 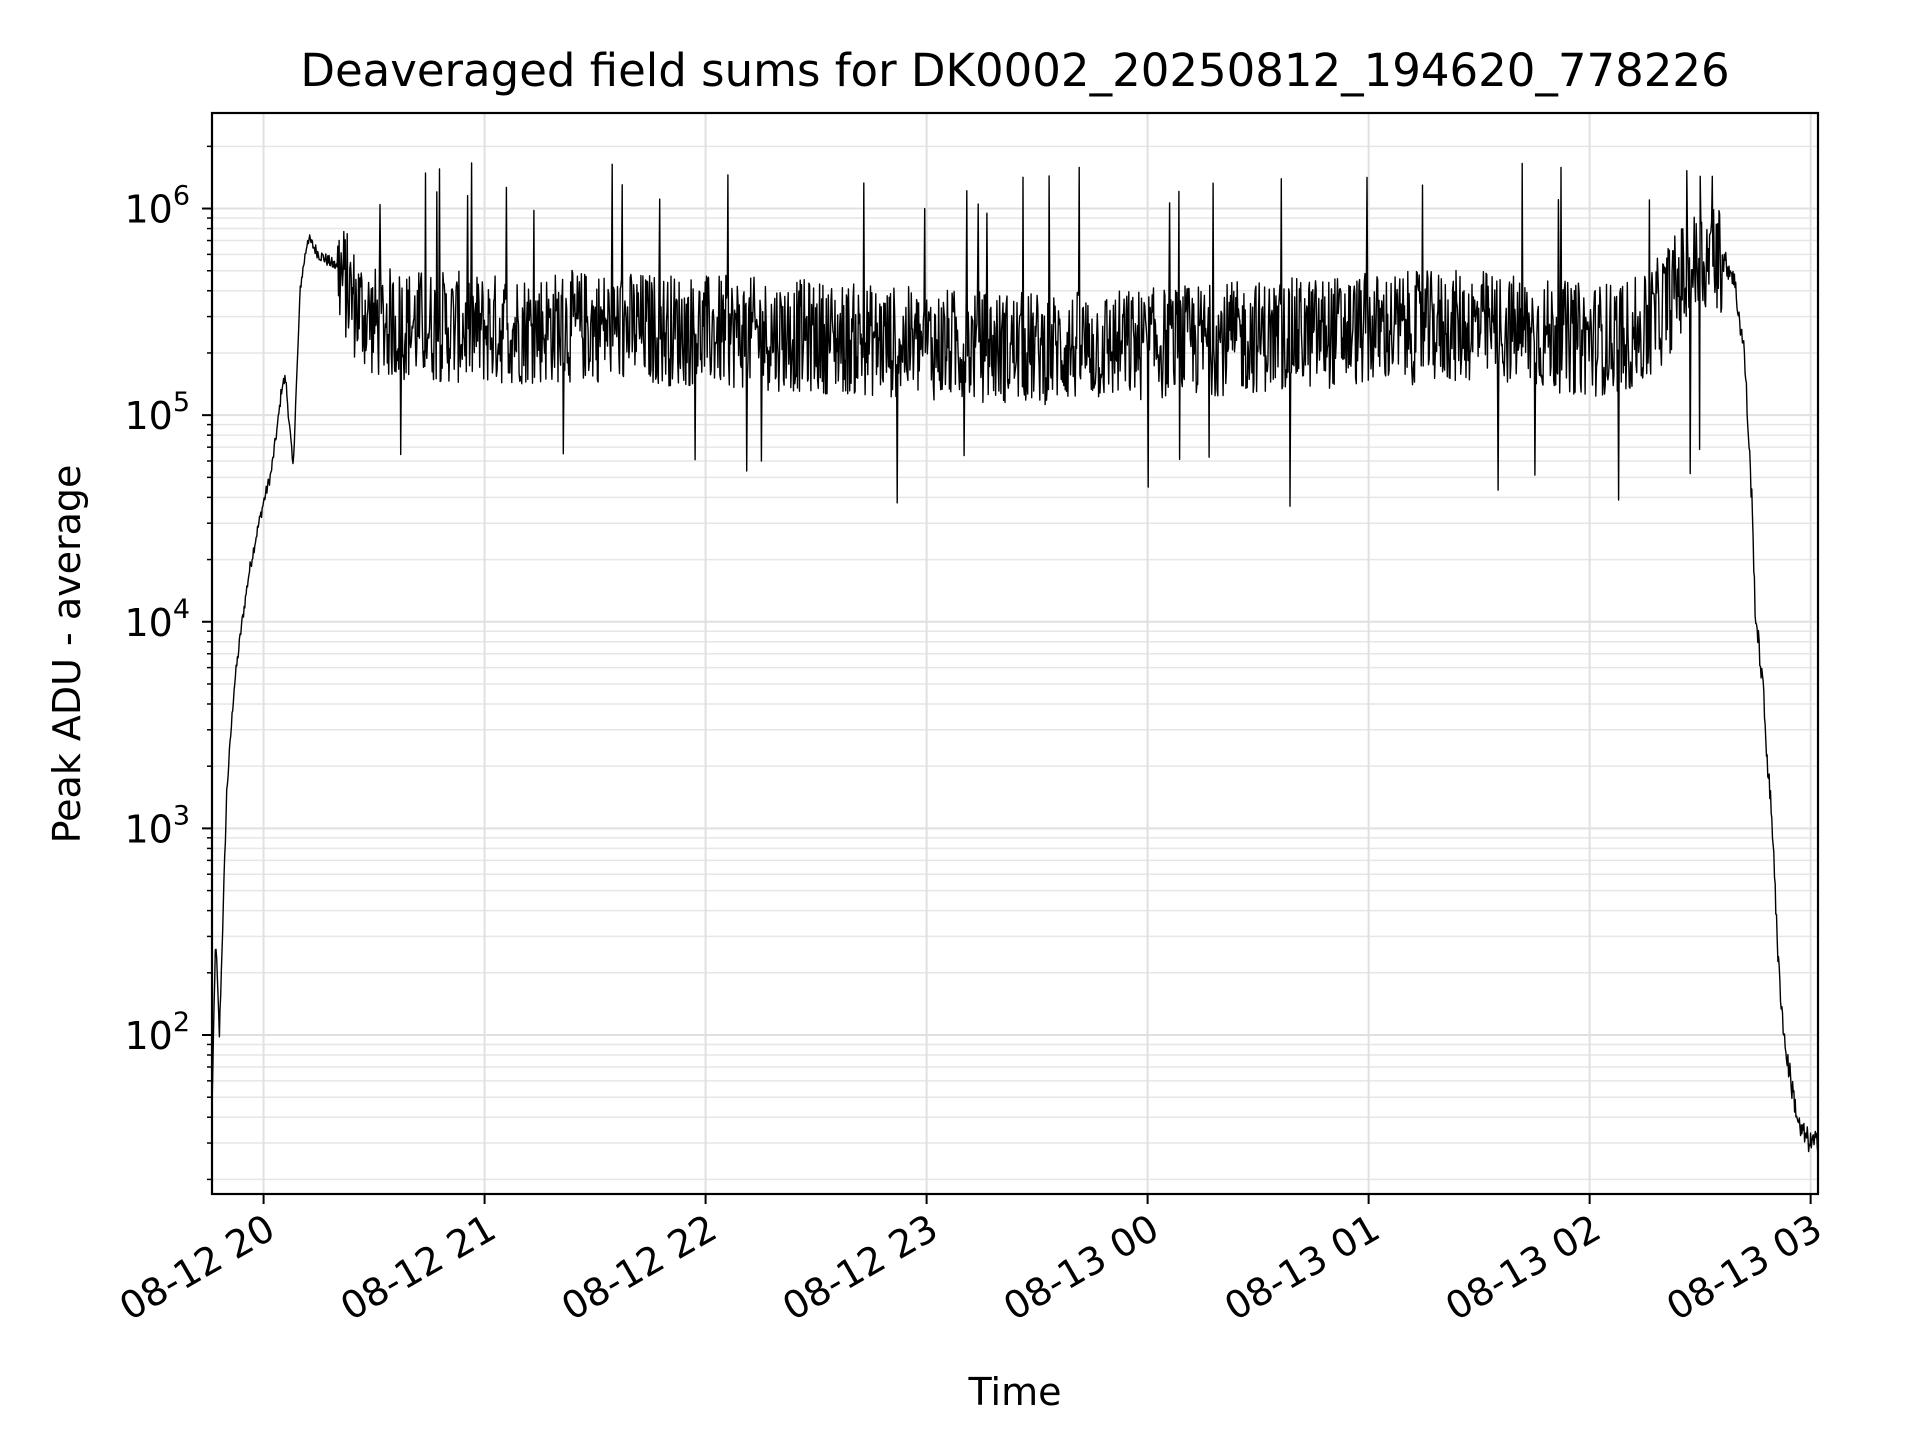 I want to click on x-tick-label: 08-13 00, so click(x=1081, y=1268).